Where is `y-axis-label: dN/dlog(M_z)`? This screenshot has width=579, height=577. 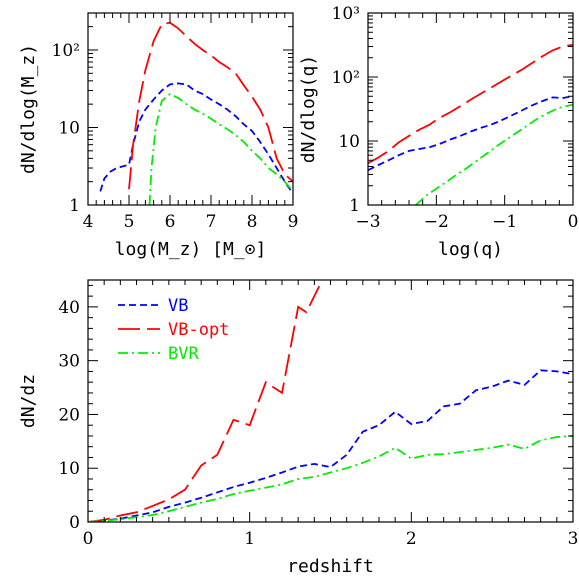
y-axis-label: dN/dlog(M_z) is located at coordinates (28, 109).